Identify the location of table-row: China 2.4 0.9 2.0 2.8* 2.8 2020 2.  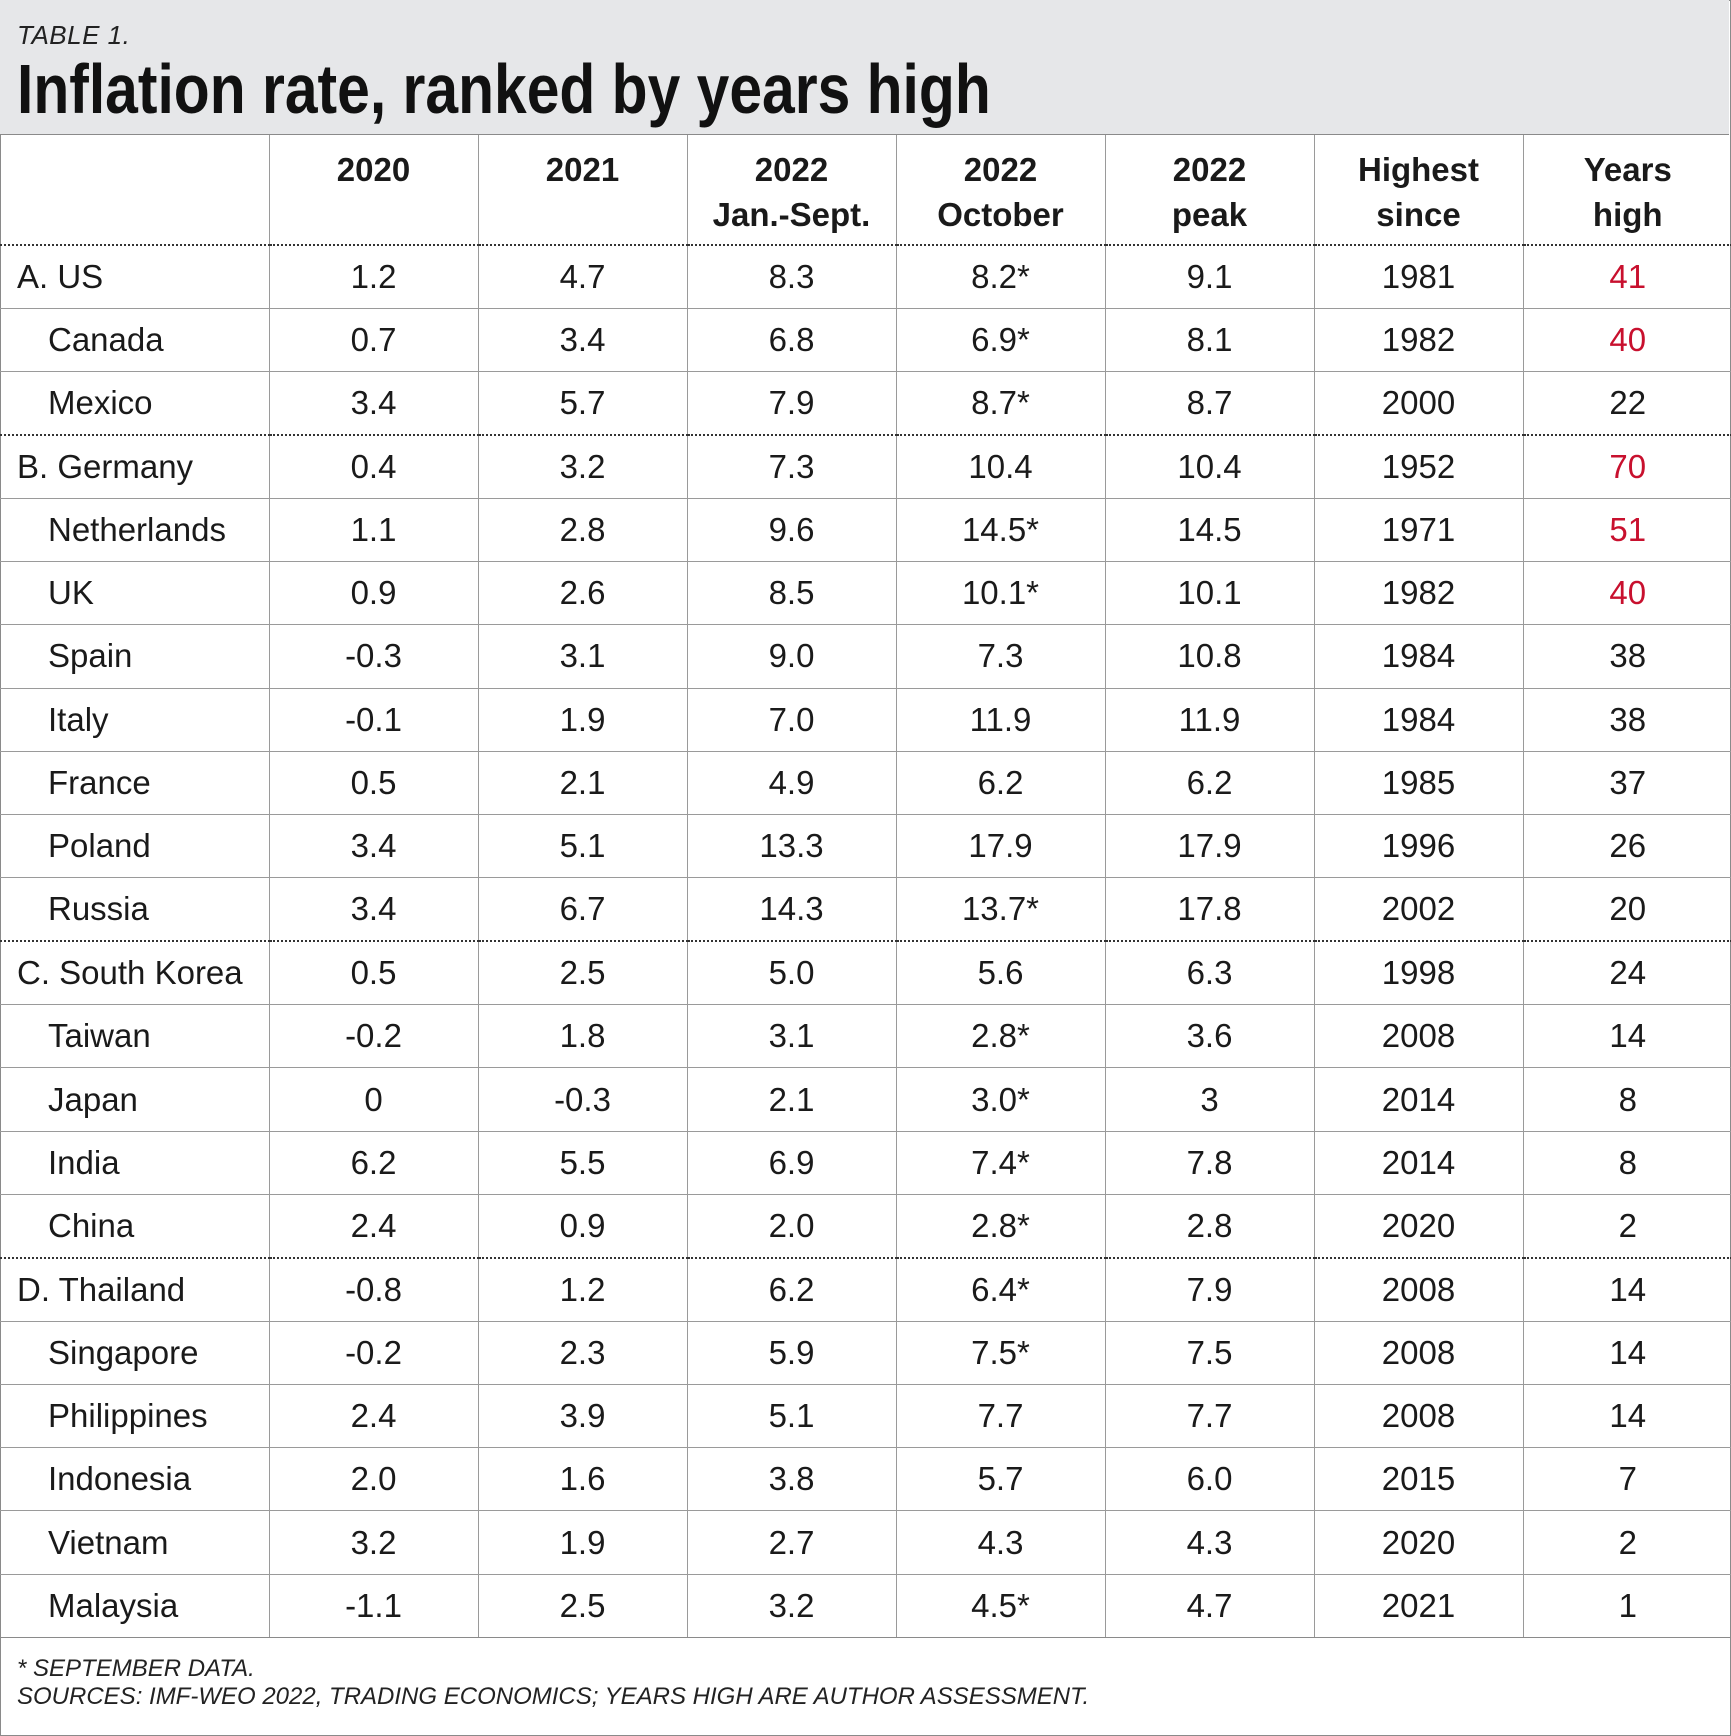
(865, 1226).